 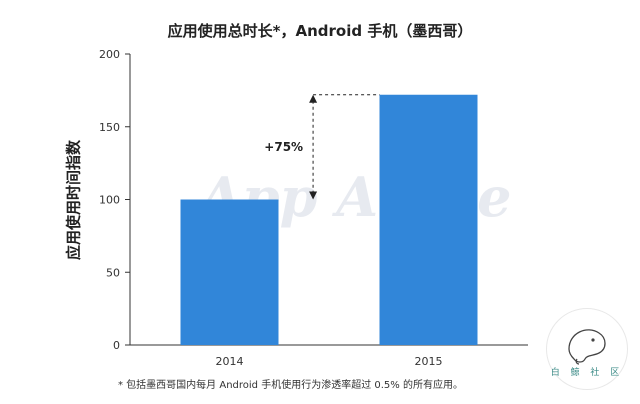 What do you see at coordinates (109, 200) in the screenshot?
I see `y-tick-label: 100` at bounding box center [109, 200].